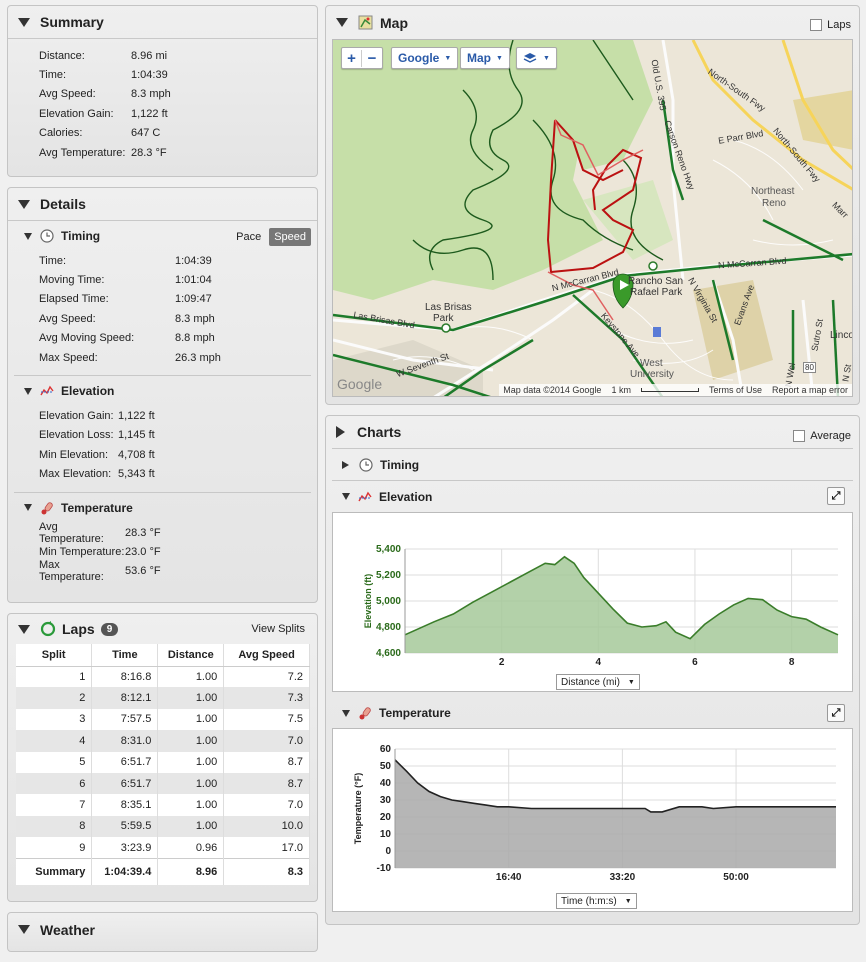 This screenshot has width=866, height=962. Describe the element at coordinates (592, 464) in the screenshot. I see `chart-timing-header: Timing` at that location.